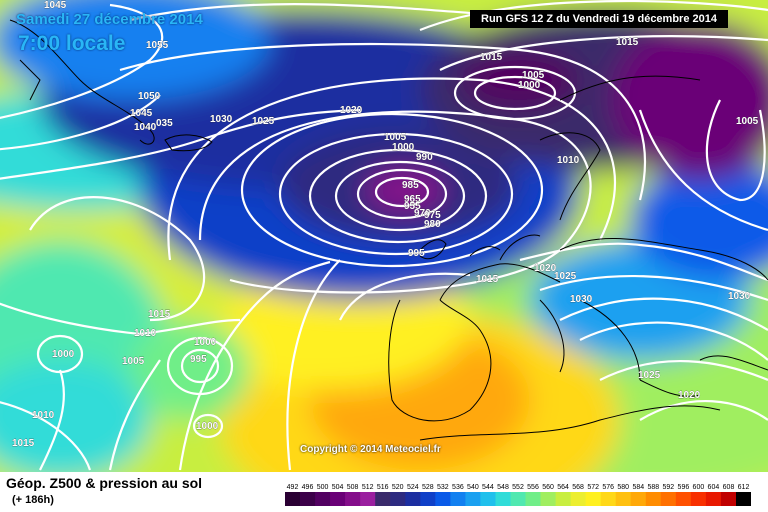 The height and width of the screenshot is (512, 768). I want to click on legend-tick-label: 536, so click(458, 487).